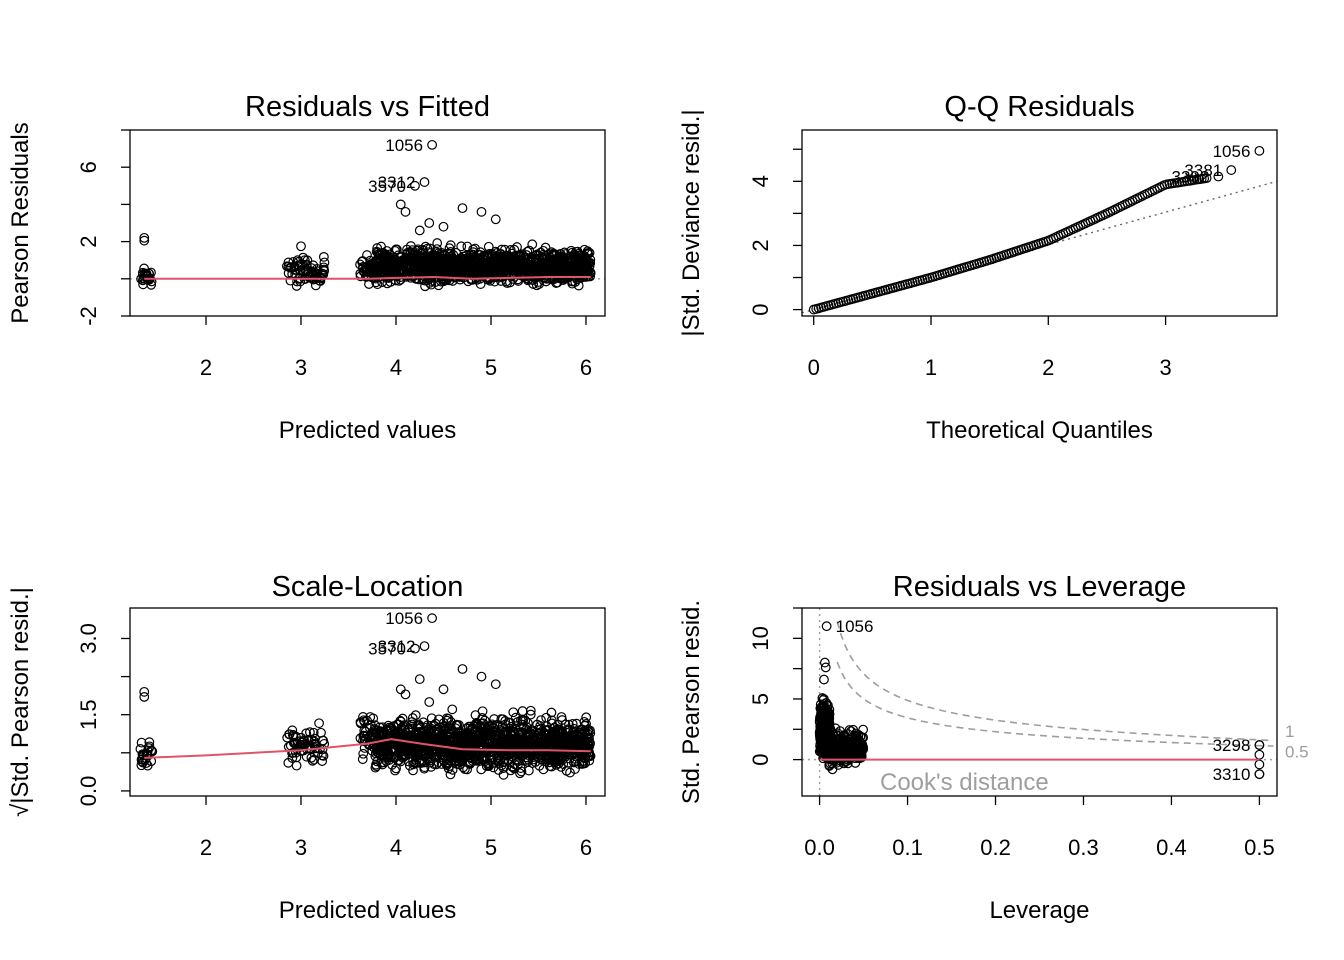 The height and width of the screenshot is (960, 1344). Describe the element at coordinates (1055, 704) in the screenshot. I see `cooks-distance-contour` at that location.